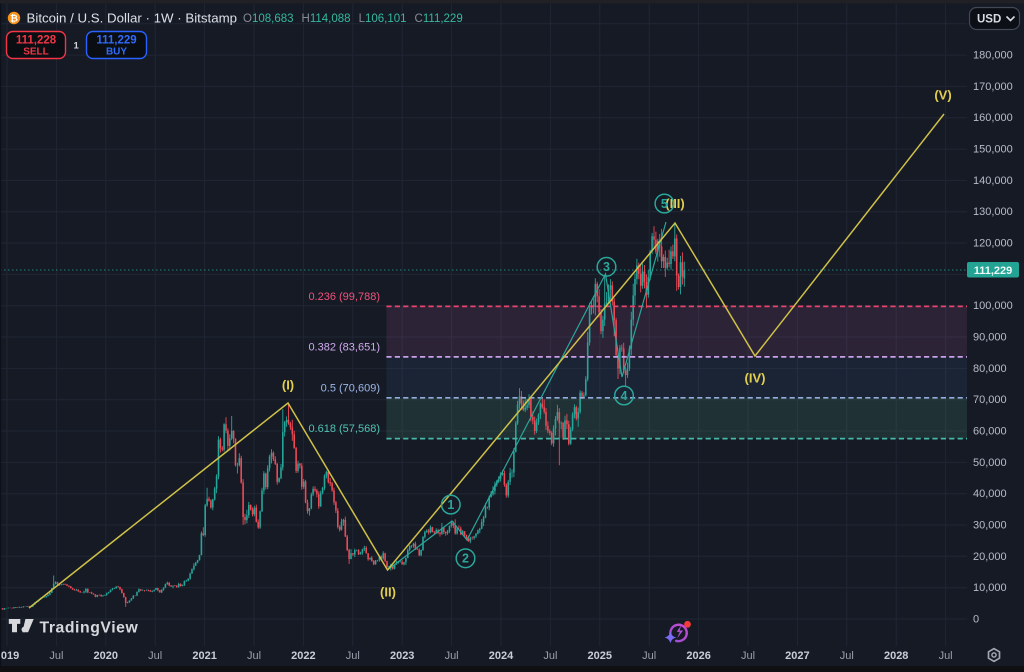 This screenshot has width=1024, height=672. What do you see at coordinates (9, 656) in the screenshot?
I see `svg-text: 2019` at bounding box center [9, 656].